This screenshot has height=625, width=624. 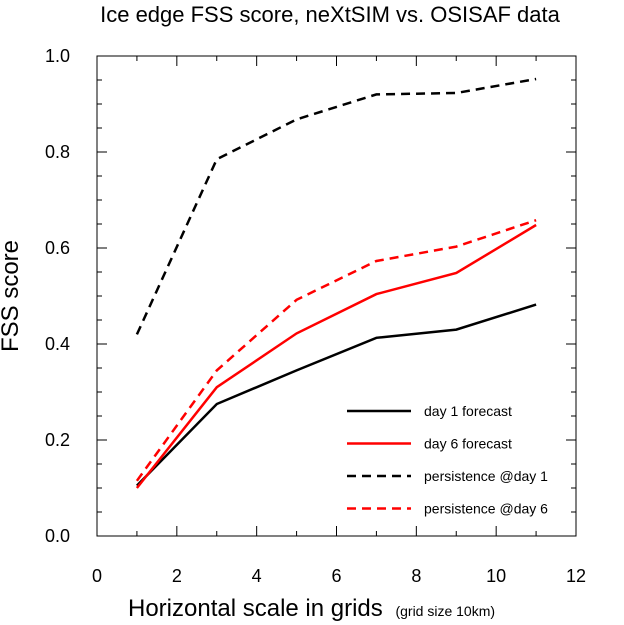 I want to click on x-axis-title: Horizontal scale in grids, so click(x=255, y=608).